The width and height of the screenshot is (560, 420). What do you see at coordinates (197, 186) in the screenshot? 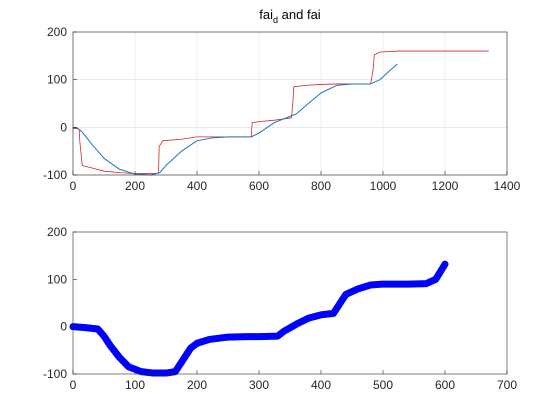
I see `top-x-tick-label: 400` at bounding box center [197, 186].